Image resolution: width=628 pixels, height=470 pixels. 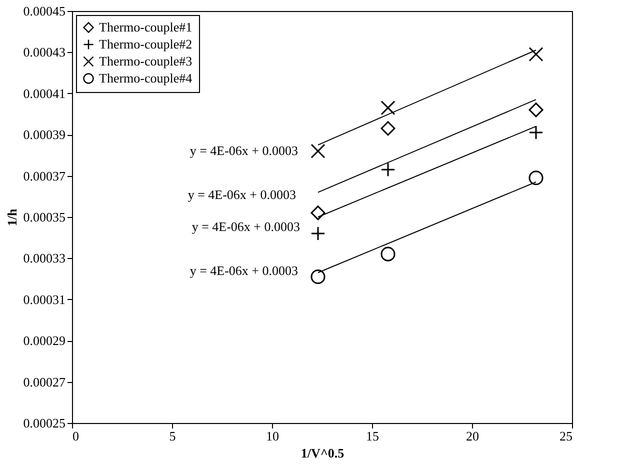 I want to click on x-axis-title: 1/V^0.5, so click(x=322, y=453).